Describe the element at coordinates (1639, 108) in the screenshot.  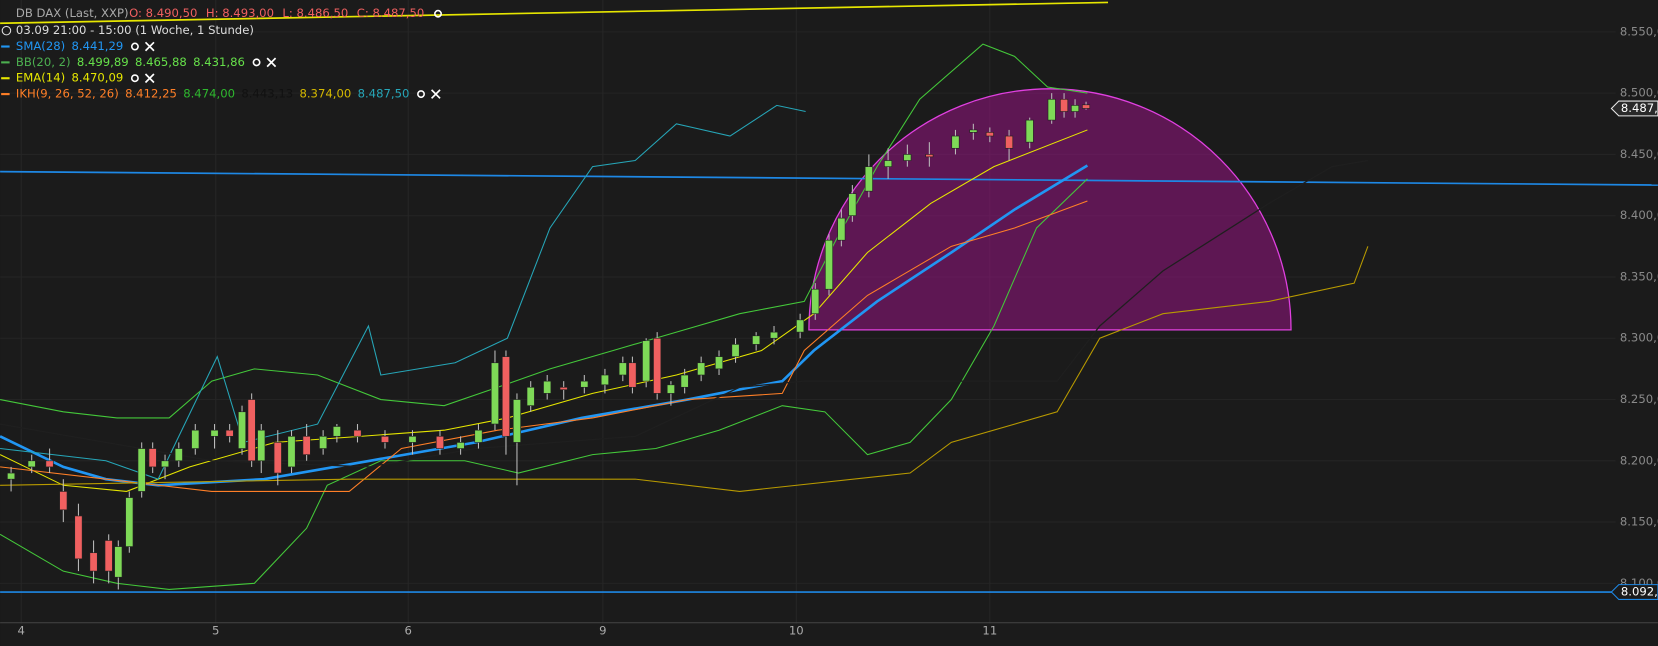
I see `price-label: 8.487,5` at that location.